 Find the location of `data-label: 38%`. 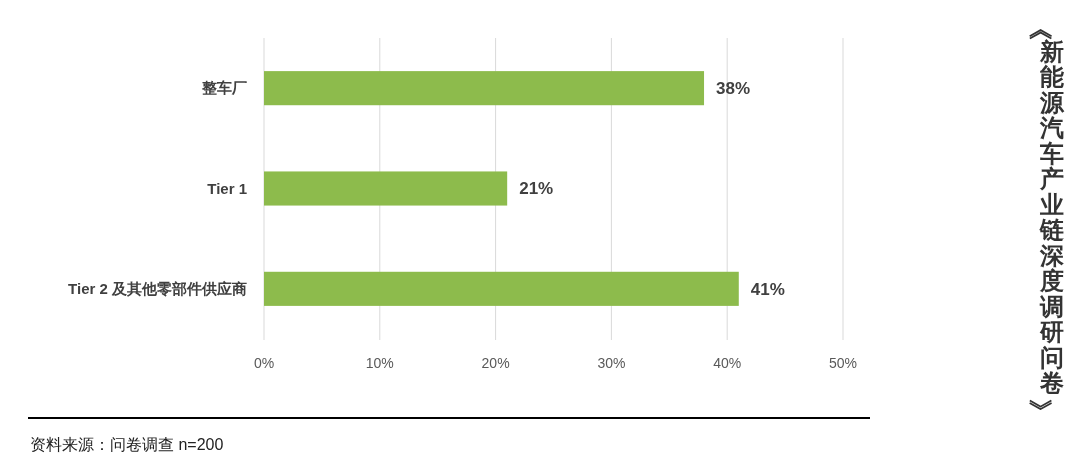

data-label: 38% is located at coordinates (733, 89).